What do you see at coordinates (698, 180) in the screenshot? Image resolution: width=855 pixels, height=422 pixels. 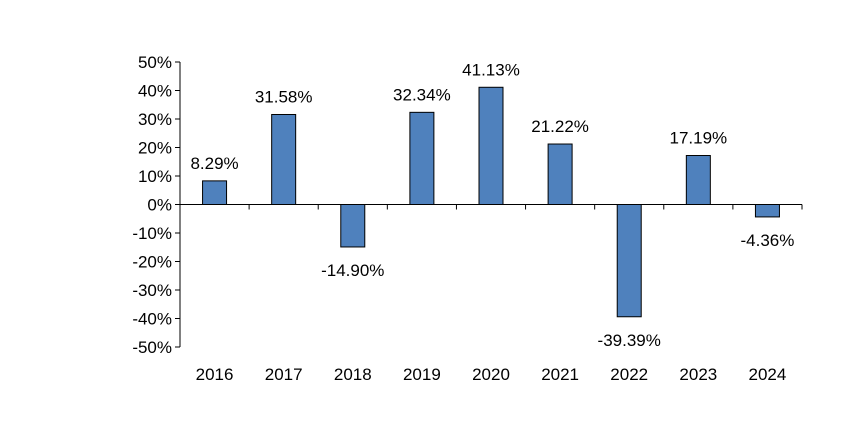 I see `bar-2023` at bounding box center [698, 180].